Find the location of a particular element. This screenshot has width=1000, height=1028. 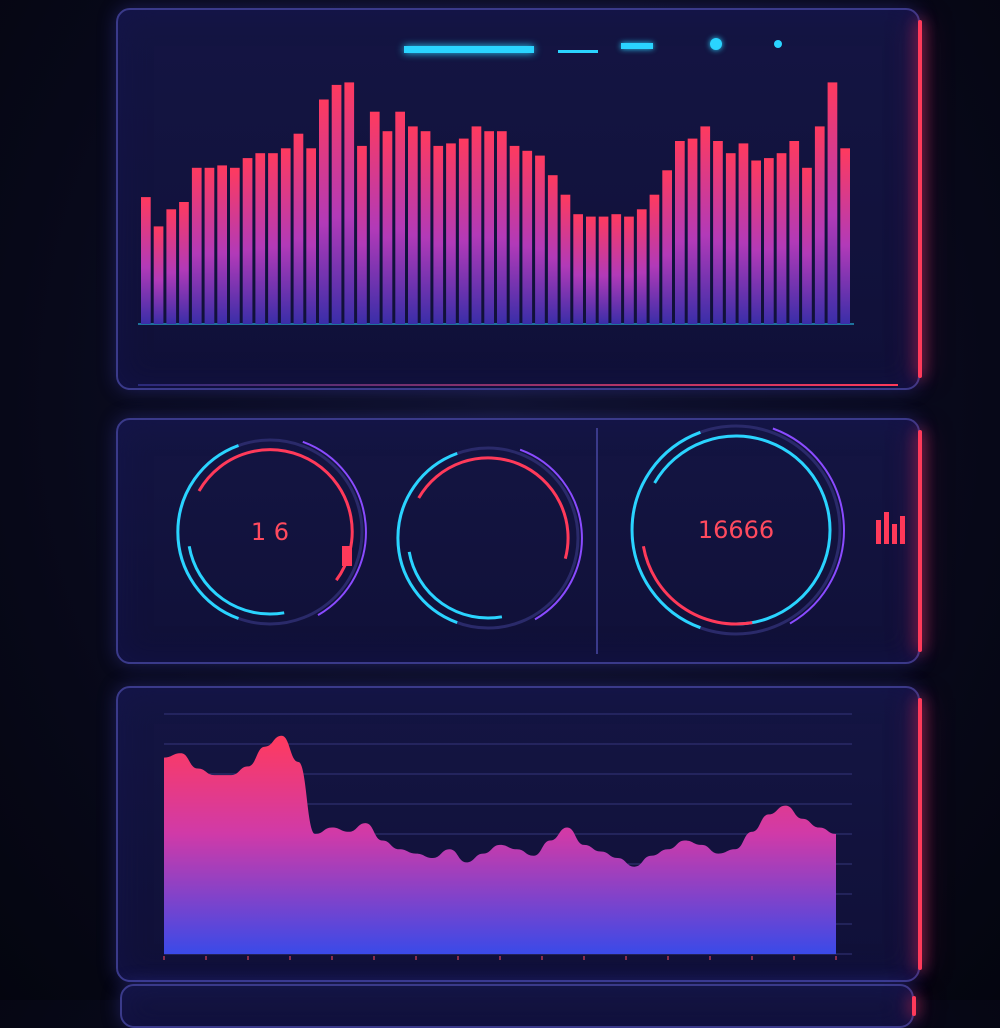

toggle-dot-icon is located at coordinates (716, 44).